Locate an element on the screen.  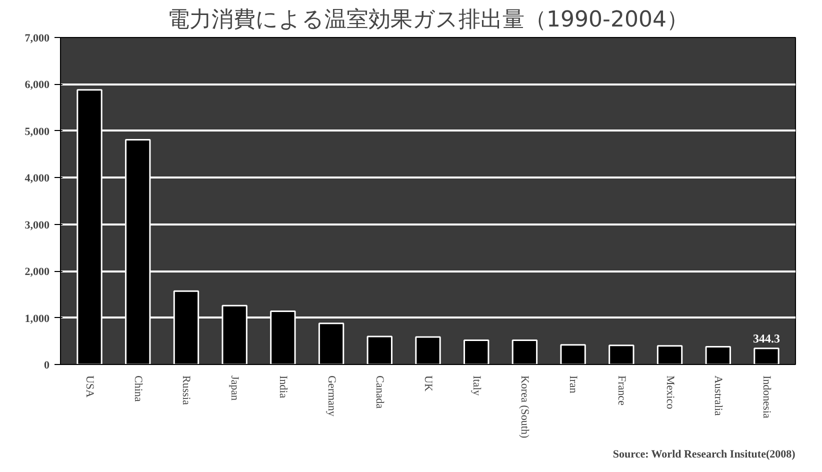
x-tick-label: China is located at coordinates (138, 389).